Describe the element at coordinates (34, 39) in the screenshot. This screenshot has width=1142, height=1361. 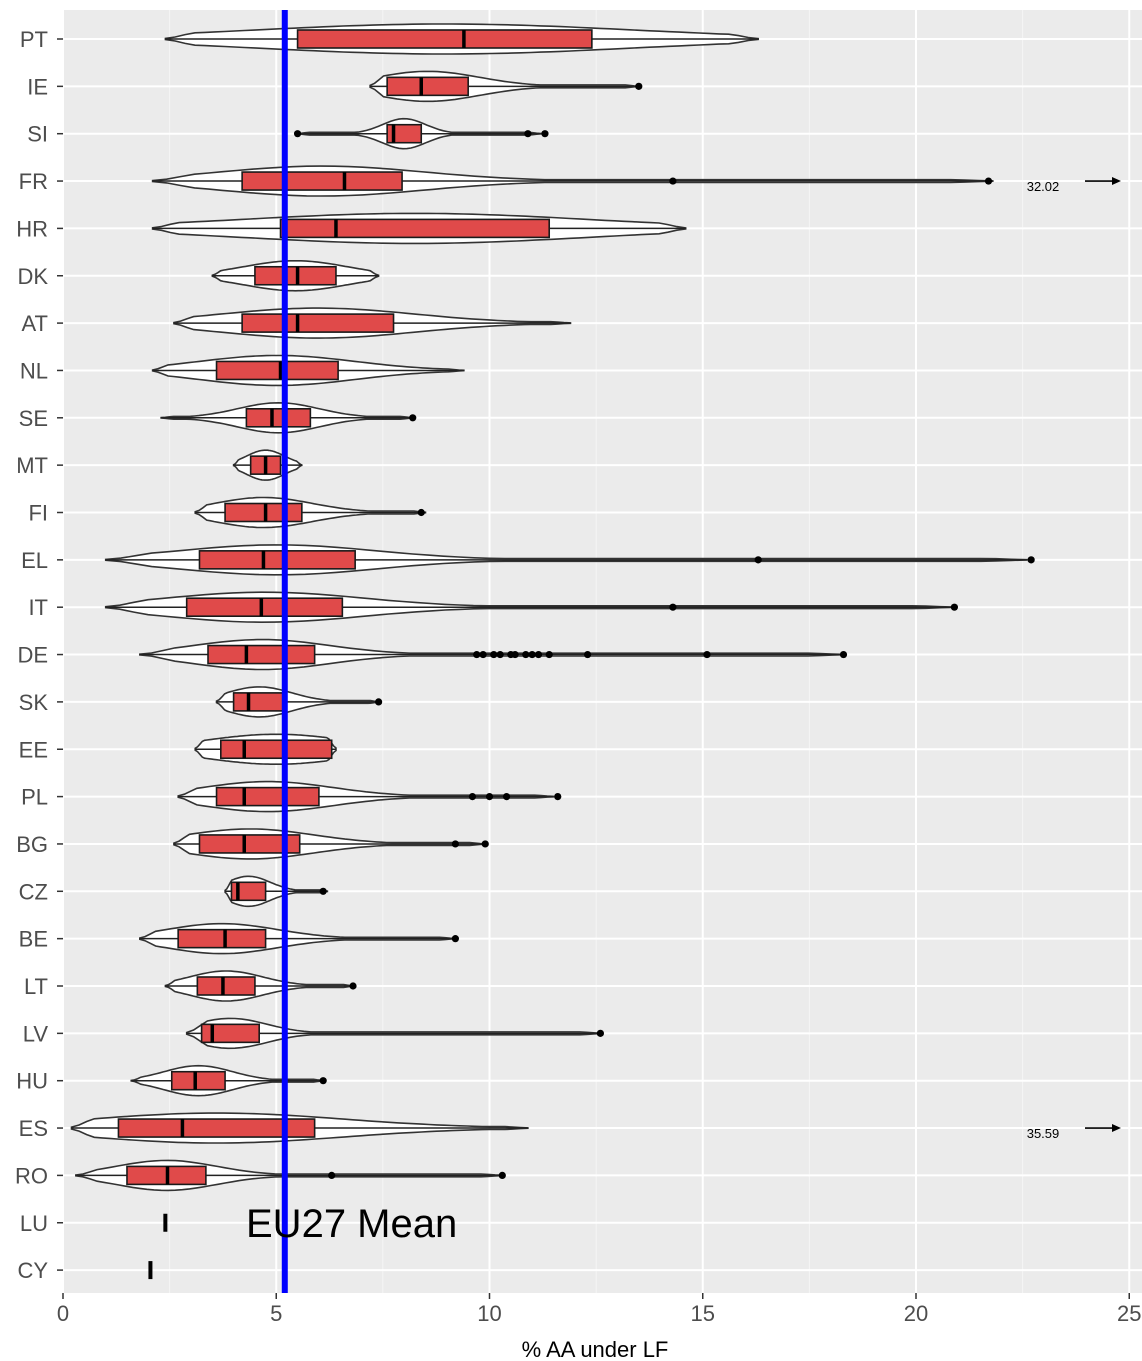
I see `y-tick-label-pt: PT` at that location.